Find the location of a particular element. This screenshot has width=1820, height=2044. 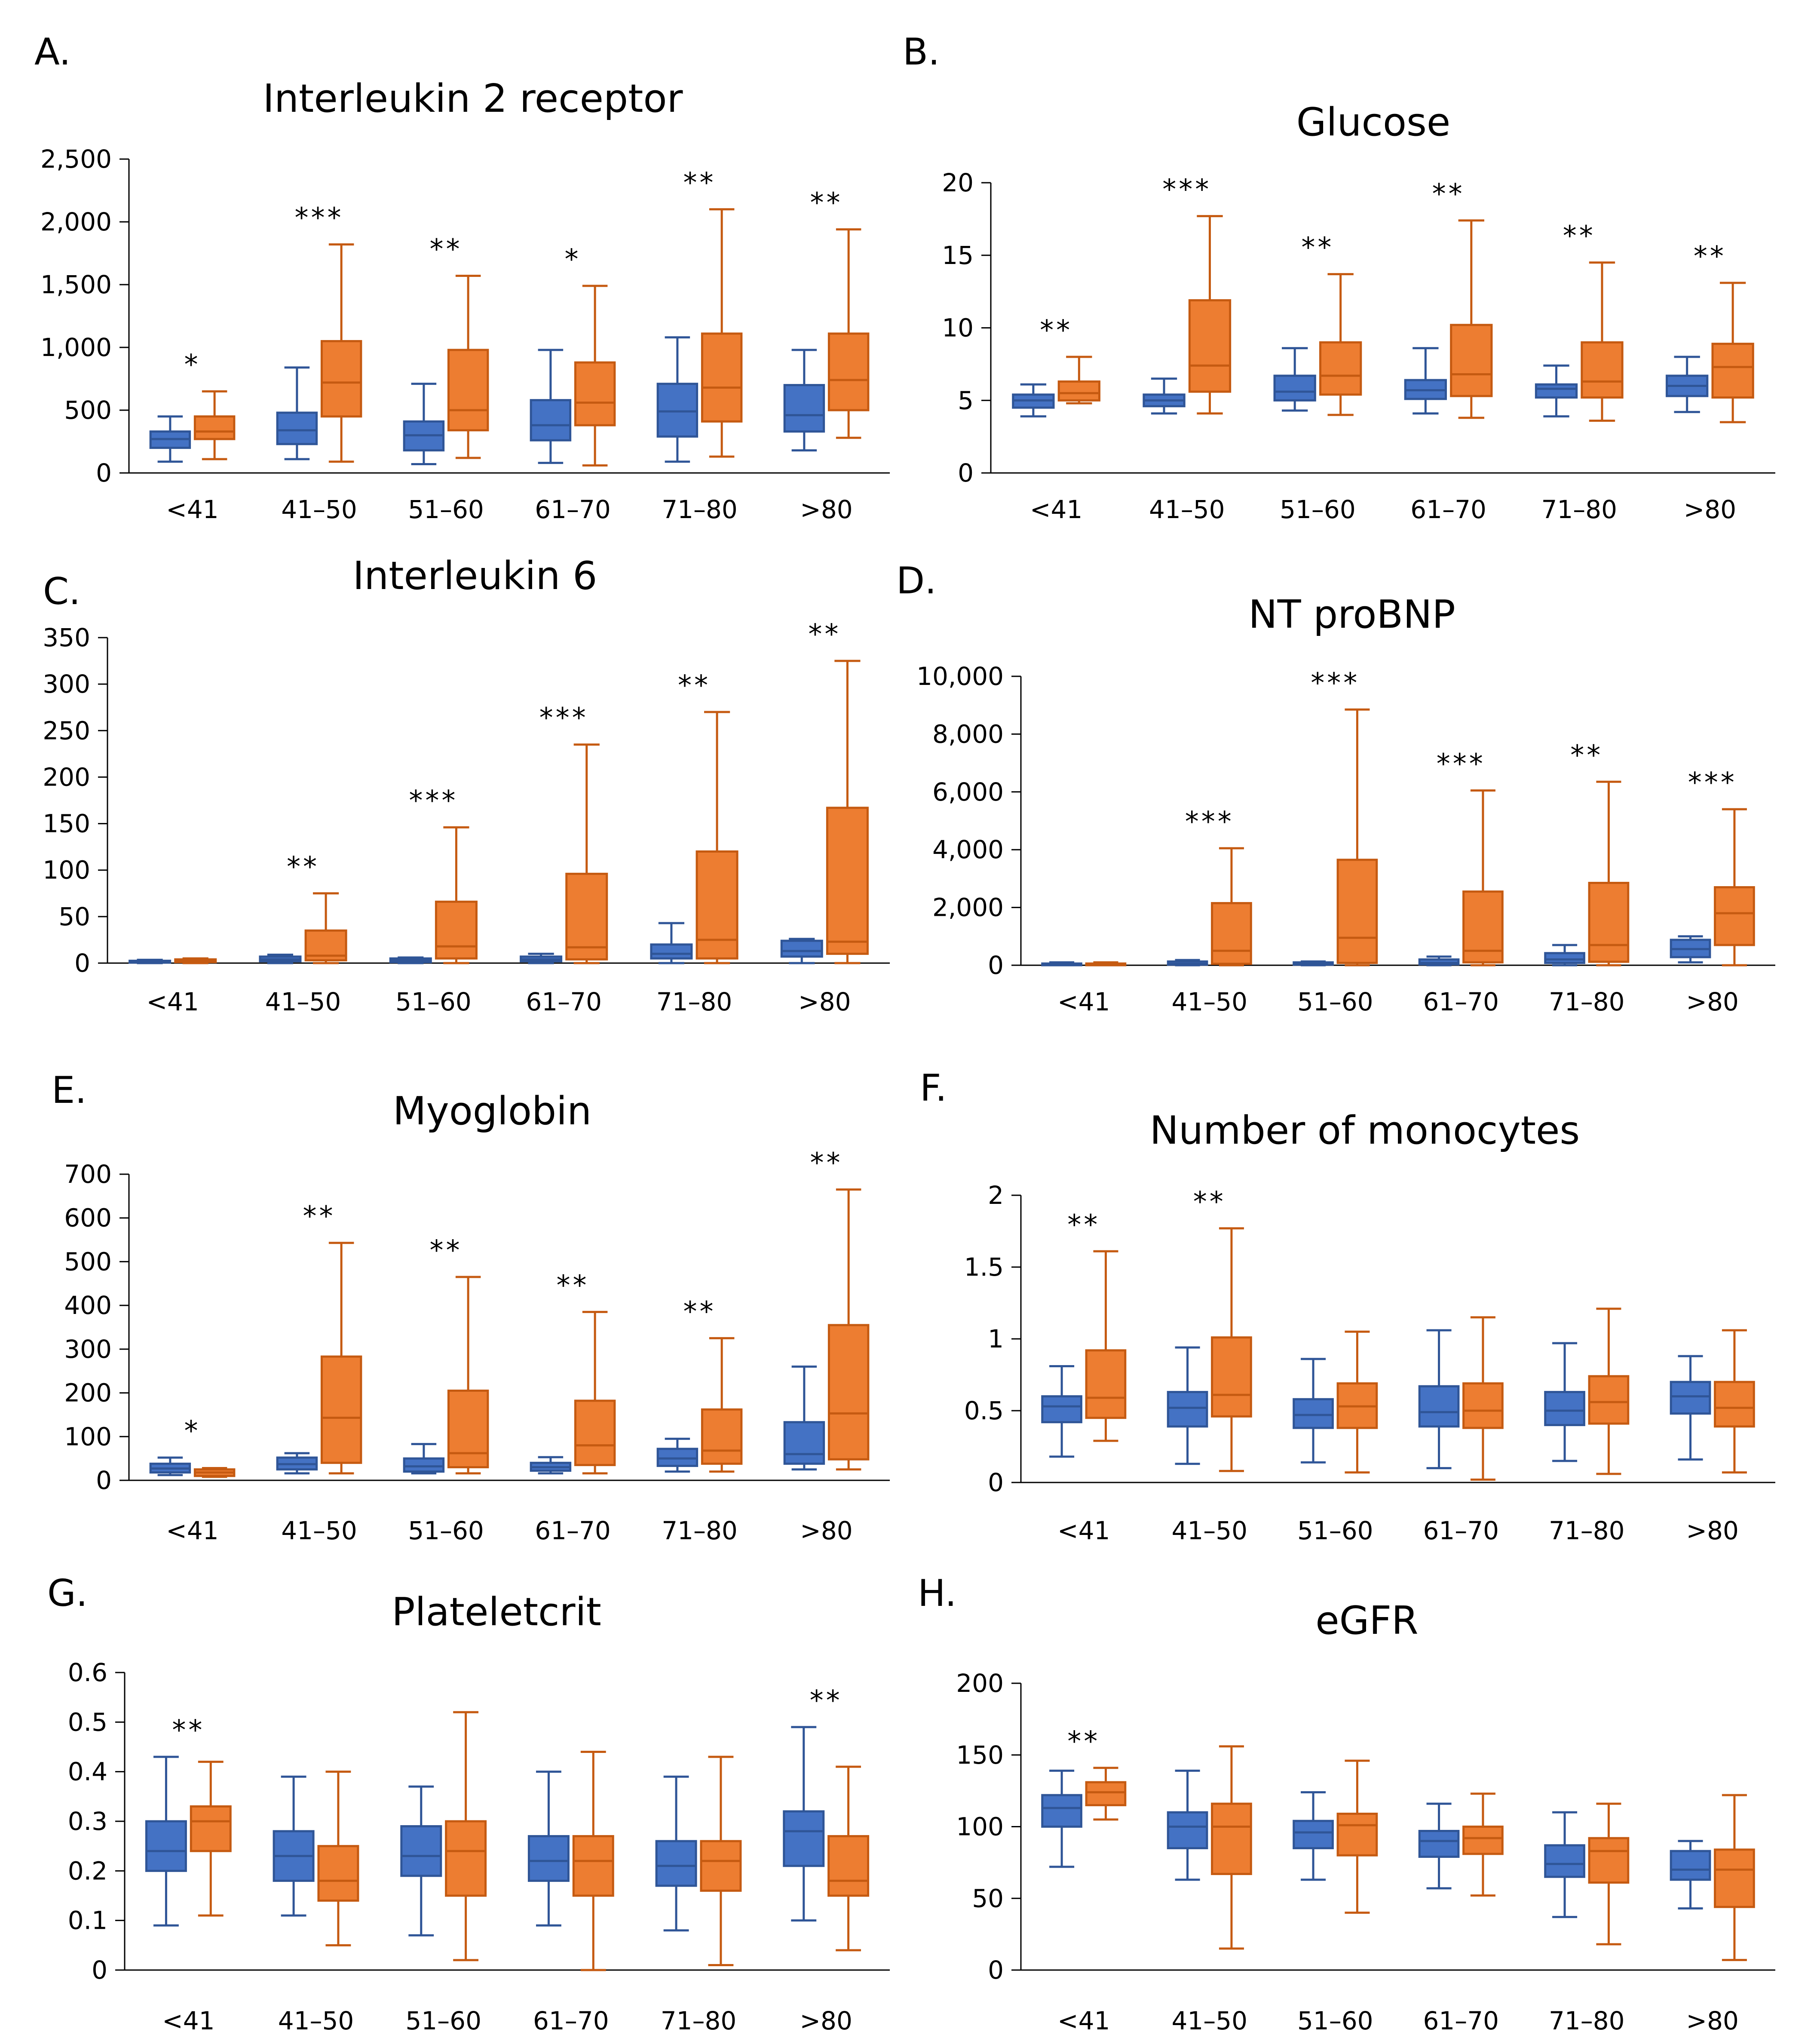

y-tick-label: 50 is located at coordinates (988, 1899).